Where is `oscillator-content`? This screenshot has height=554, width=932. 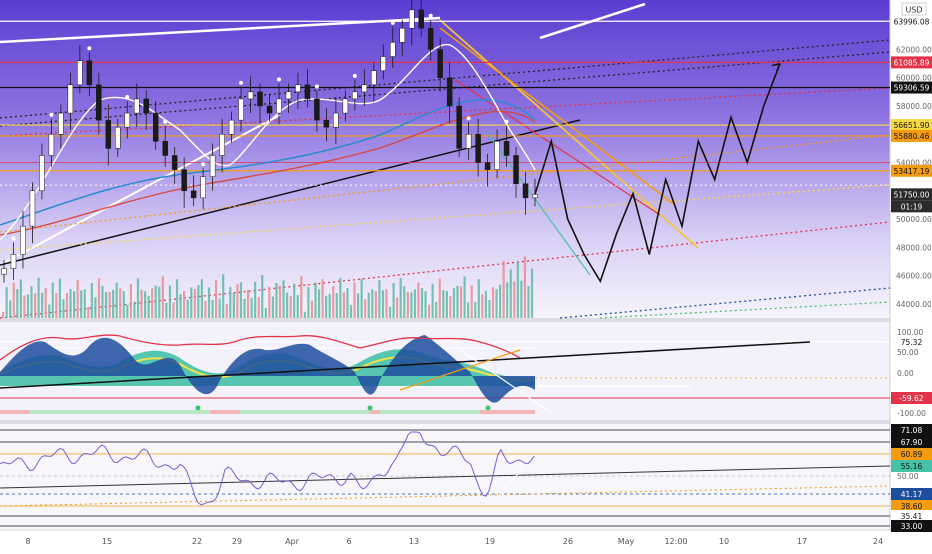 oscillator-content is located at coordinates (445, 374).